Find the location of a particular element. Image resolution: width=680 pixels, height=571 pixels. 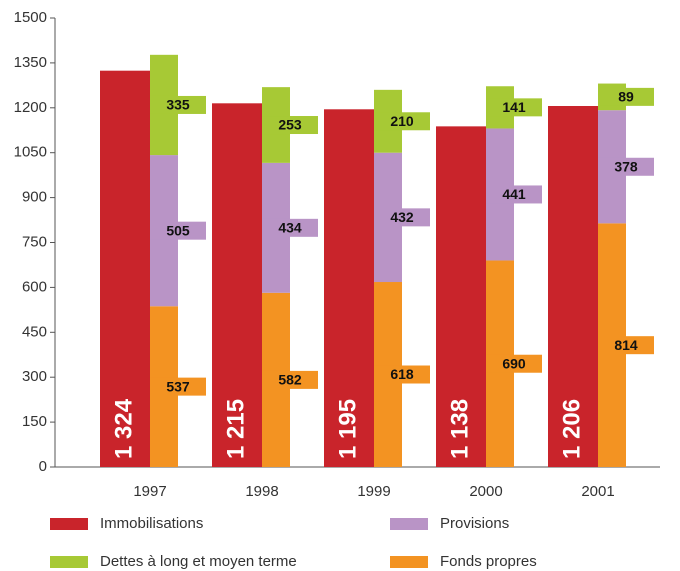

y-tick-label: 450 is located at coordinates (34, 331).